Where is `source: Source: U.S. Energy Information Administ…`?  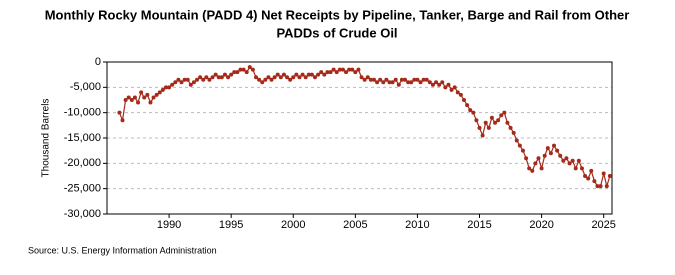 source: Source: U.S. Energy Information Administ… is located at coordinates (122, 250).